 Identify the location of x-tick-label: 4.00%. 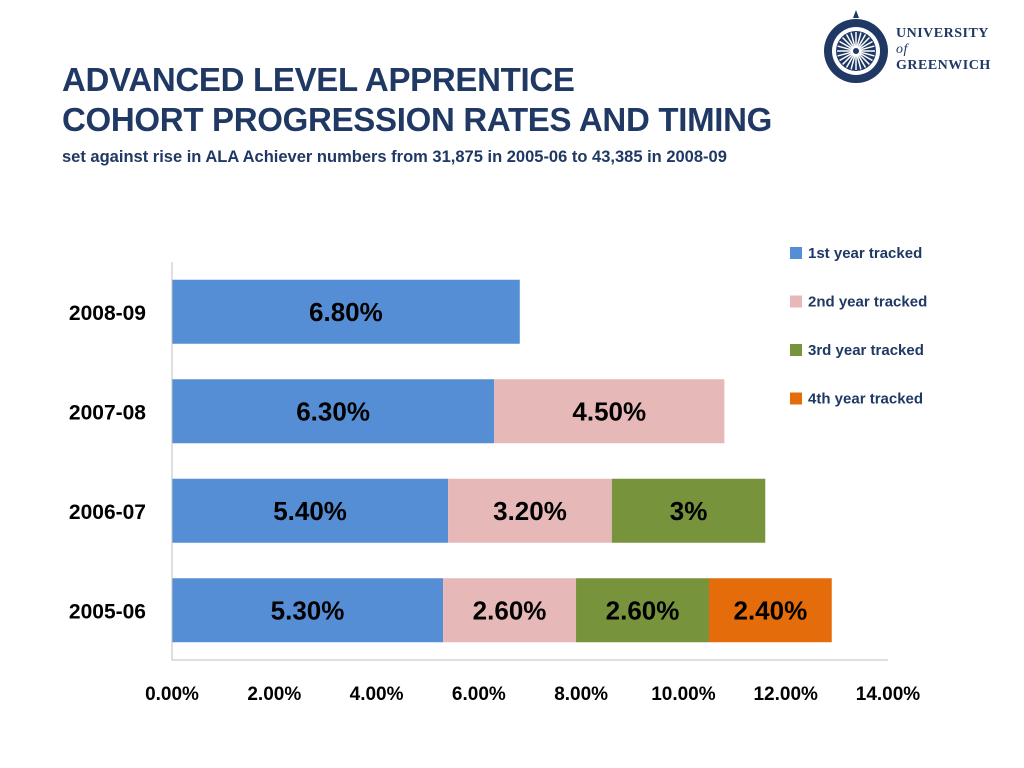
(377, 694).